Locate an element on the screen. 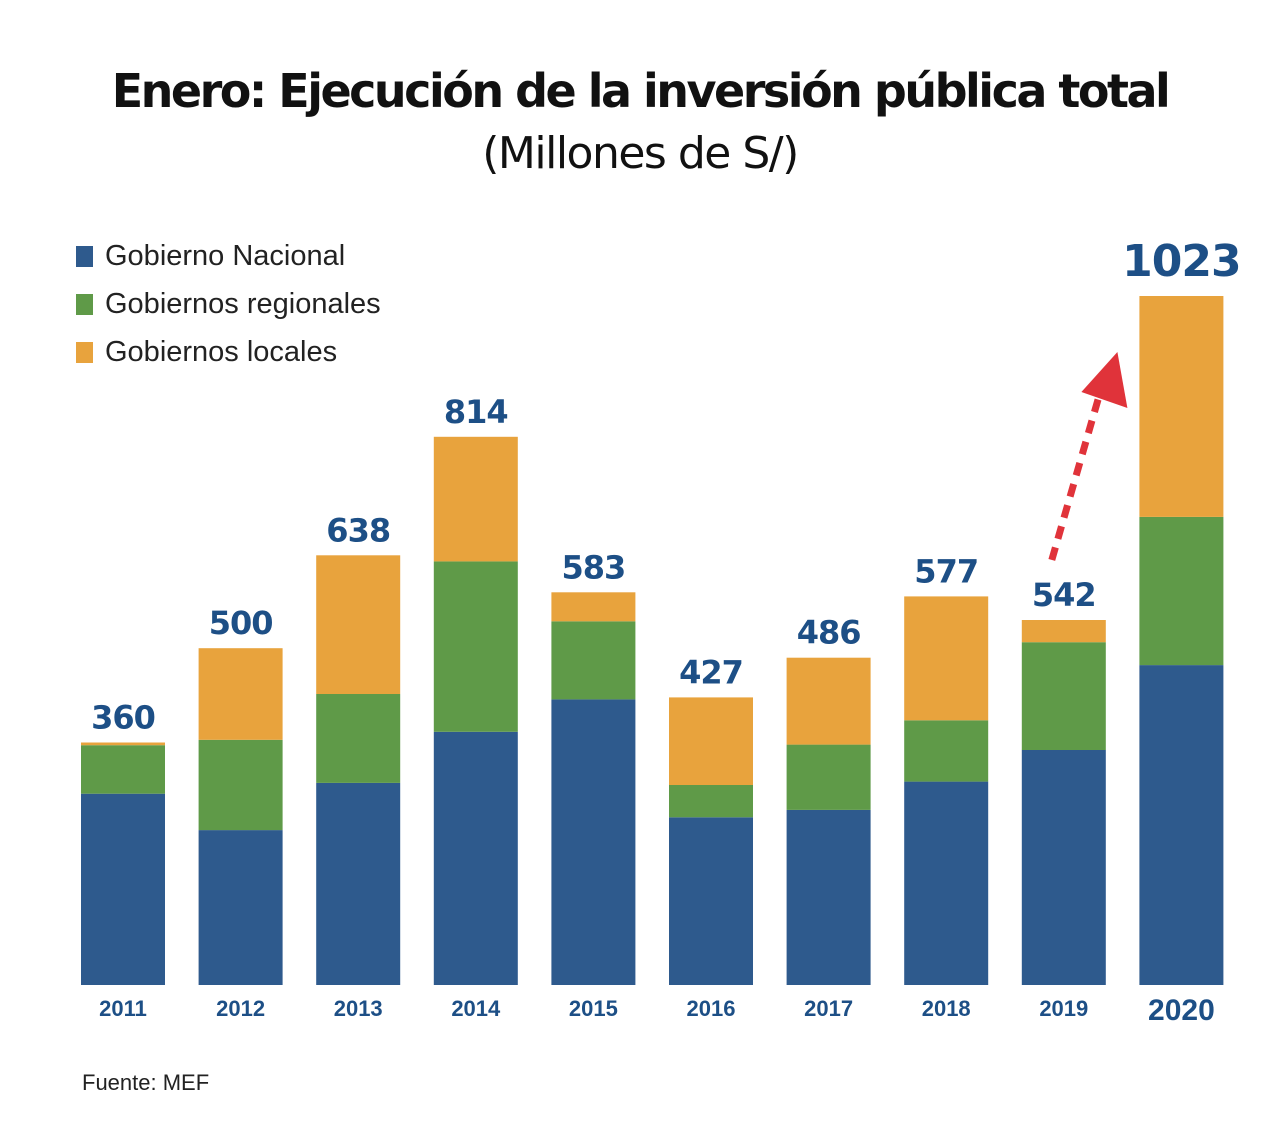 This screenshot has width=1280, height=1135. x-tick-label-2017: 2017 is located at coordinates (828, 1008).